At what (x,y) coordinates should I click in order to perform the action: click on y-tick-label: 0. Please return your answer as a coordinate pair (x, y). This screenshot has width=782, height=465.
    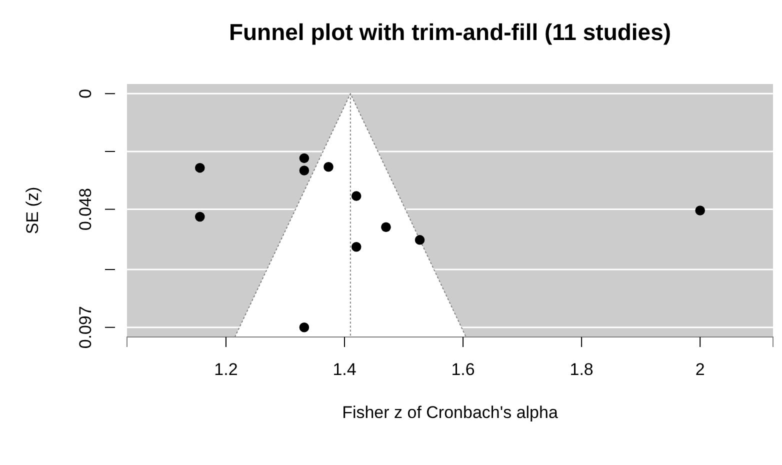
    Looking at the image, I should click on (85, 93).